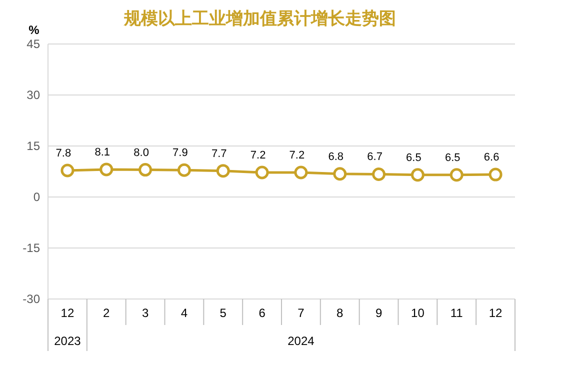  Describe the element at coordinates (102, 152) in the screenshot. I see `data-label: 8.1` at that location.